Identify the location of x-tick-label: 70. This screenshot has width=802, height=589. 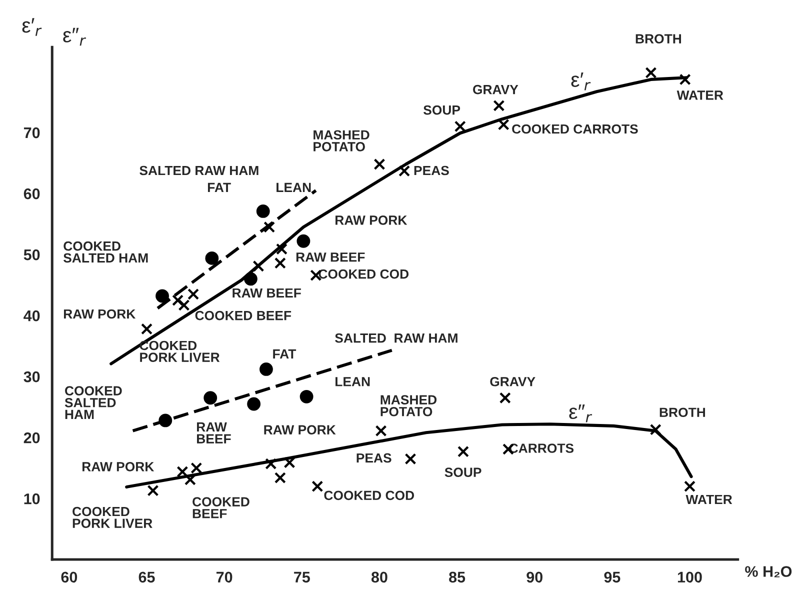
(224, 577).